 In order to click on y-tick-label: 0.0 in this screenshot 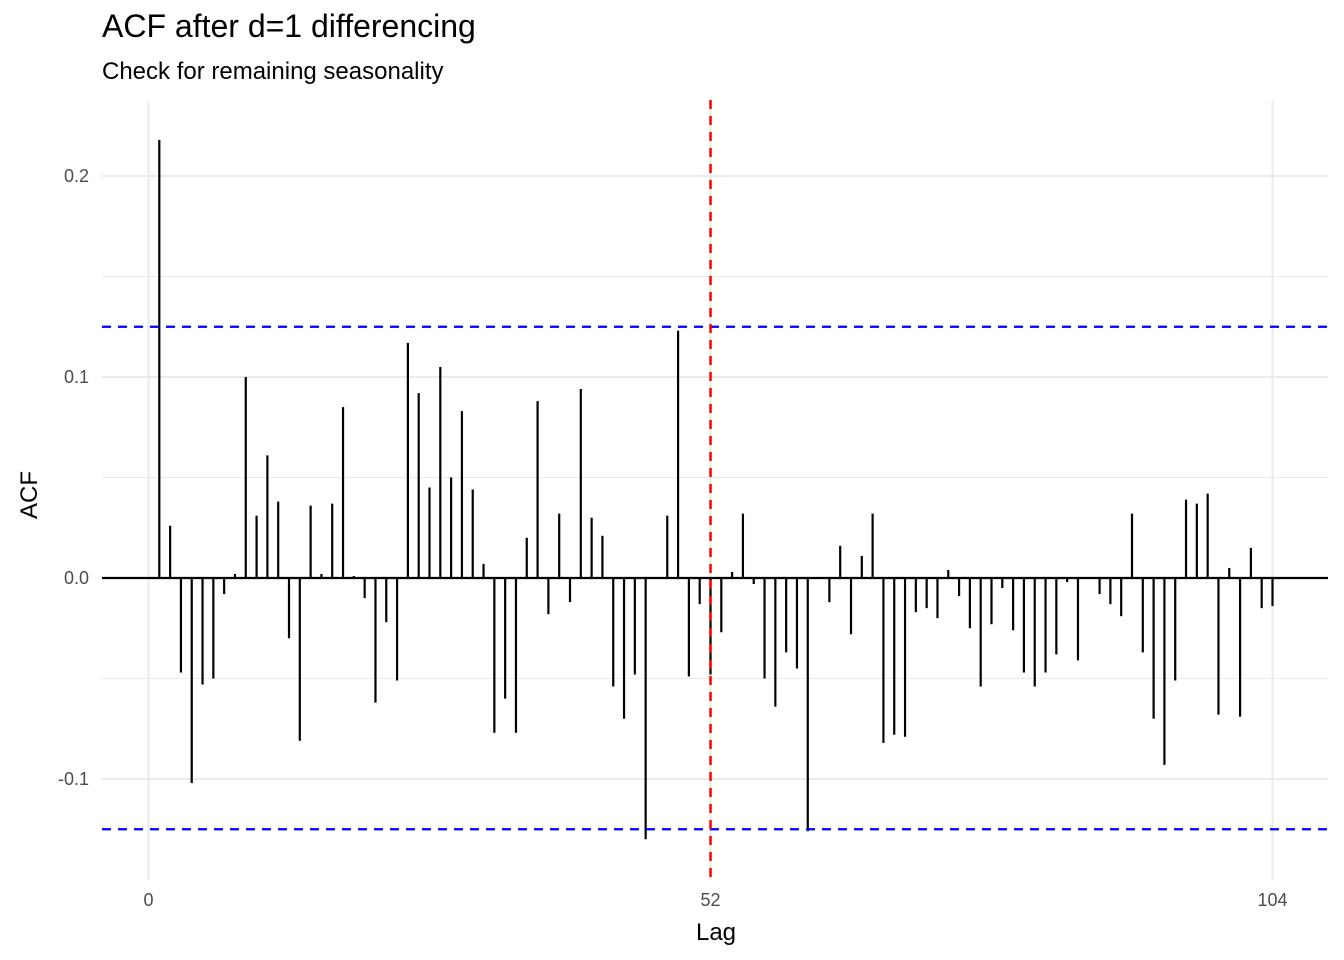, I will do `click(76, 578)`.